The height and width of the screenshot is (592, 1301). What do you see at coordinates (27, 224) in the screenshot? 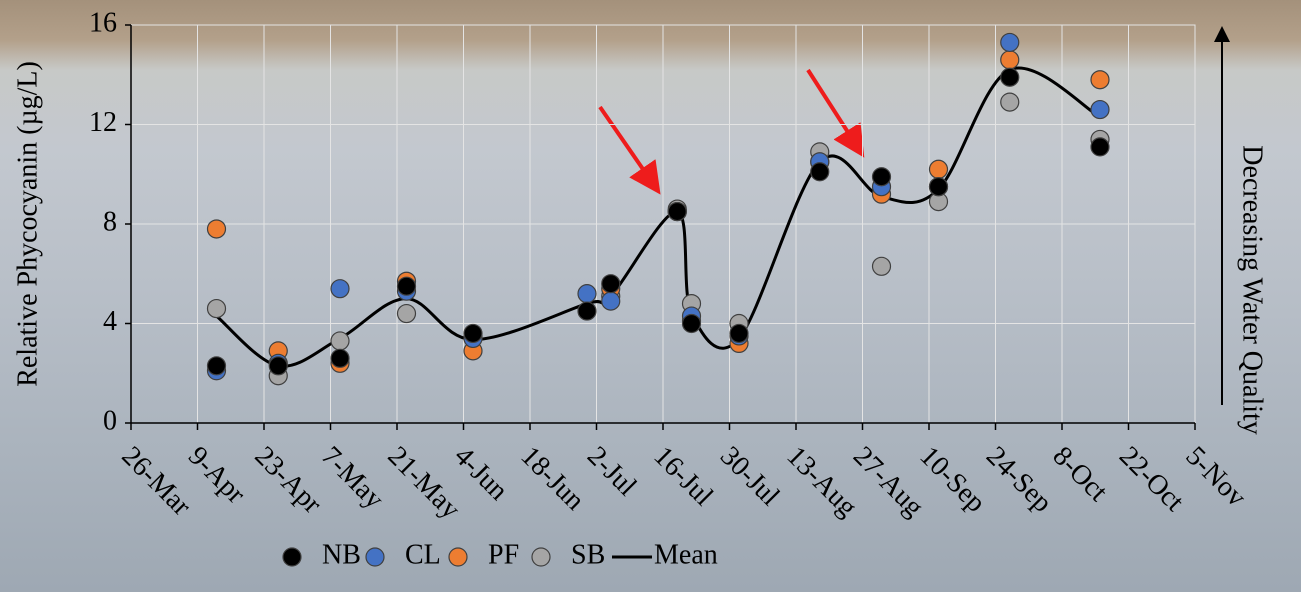
I see `y-axis-label: Relative Phycocyanin (µg/L)` at bounding box center [27, 224].